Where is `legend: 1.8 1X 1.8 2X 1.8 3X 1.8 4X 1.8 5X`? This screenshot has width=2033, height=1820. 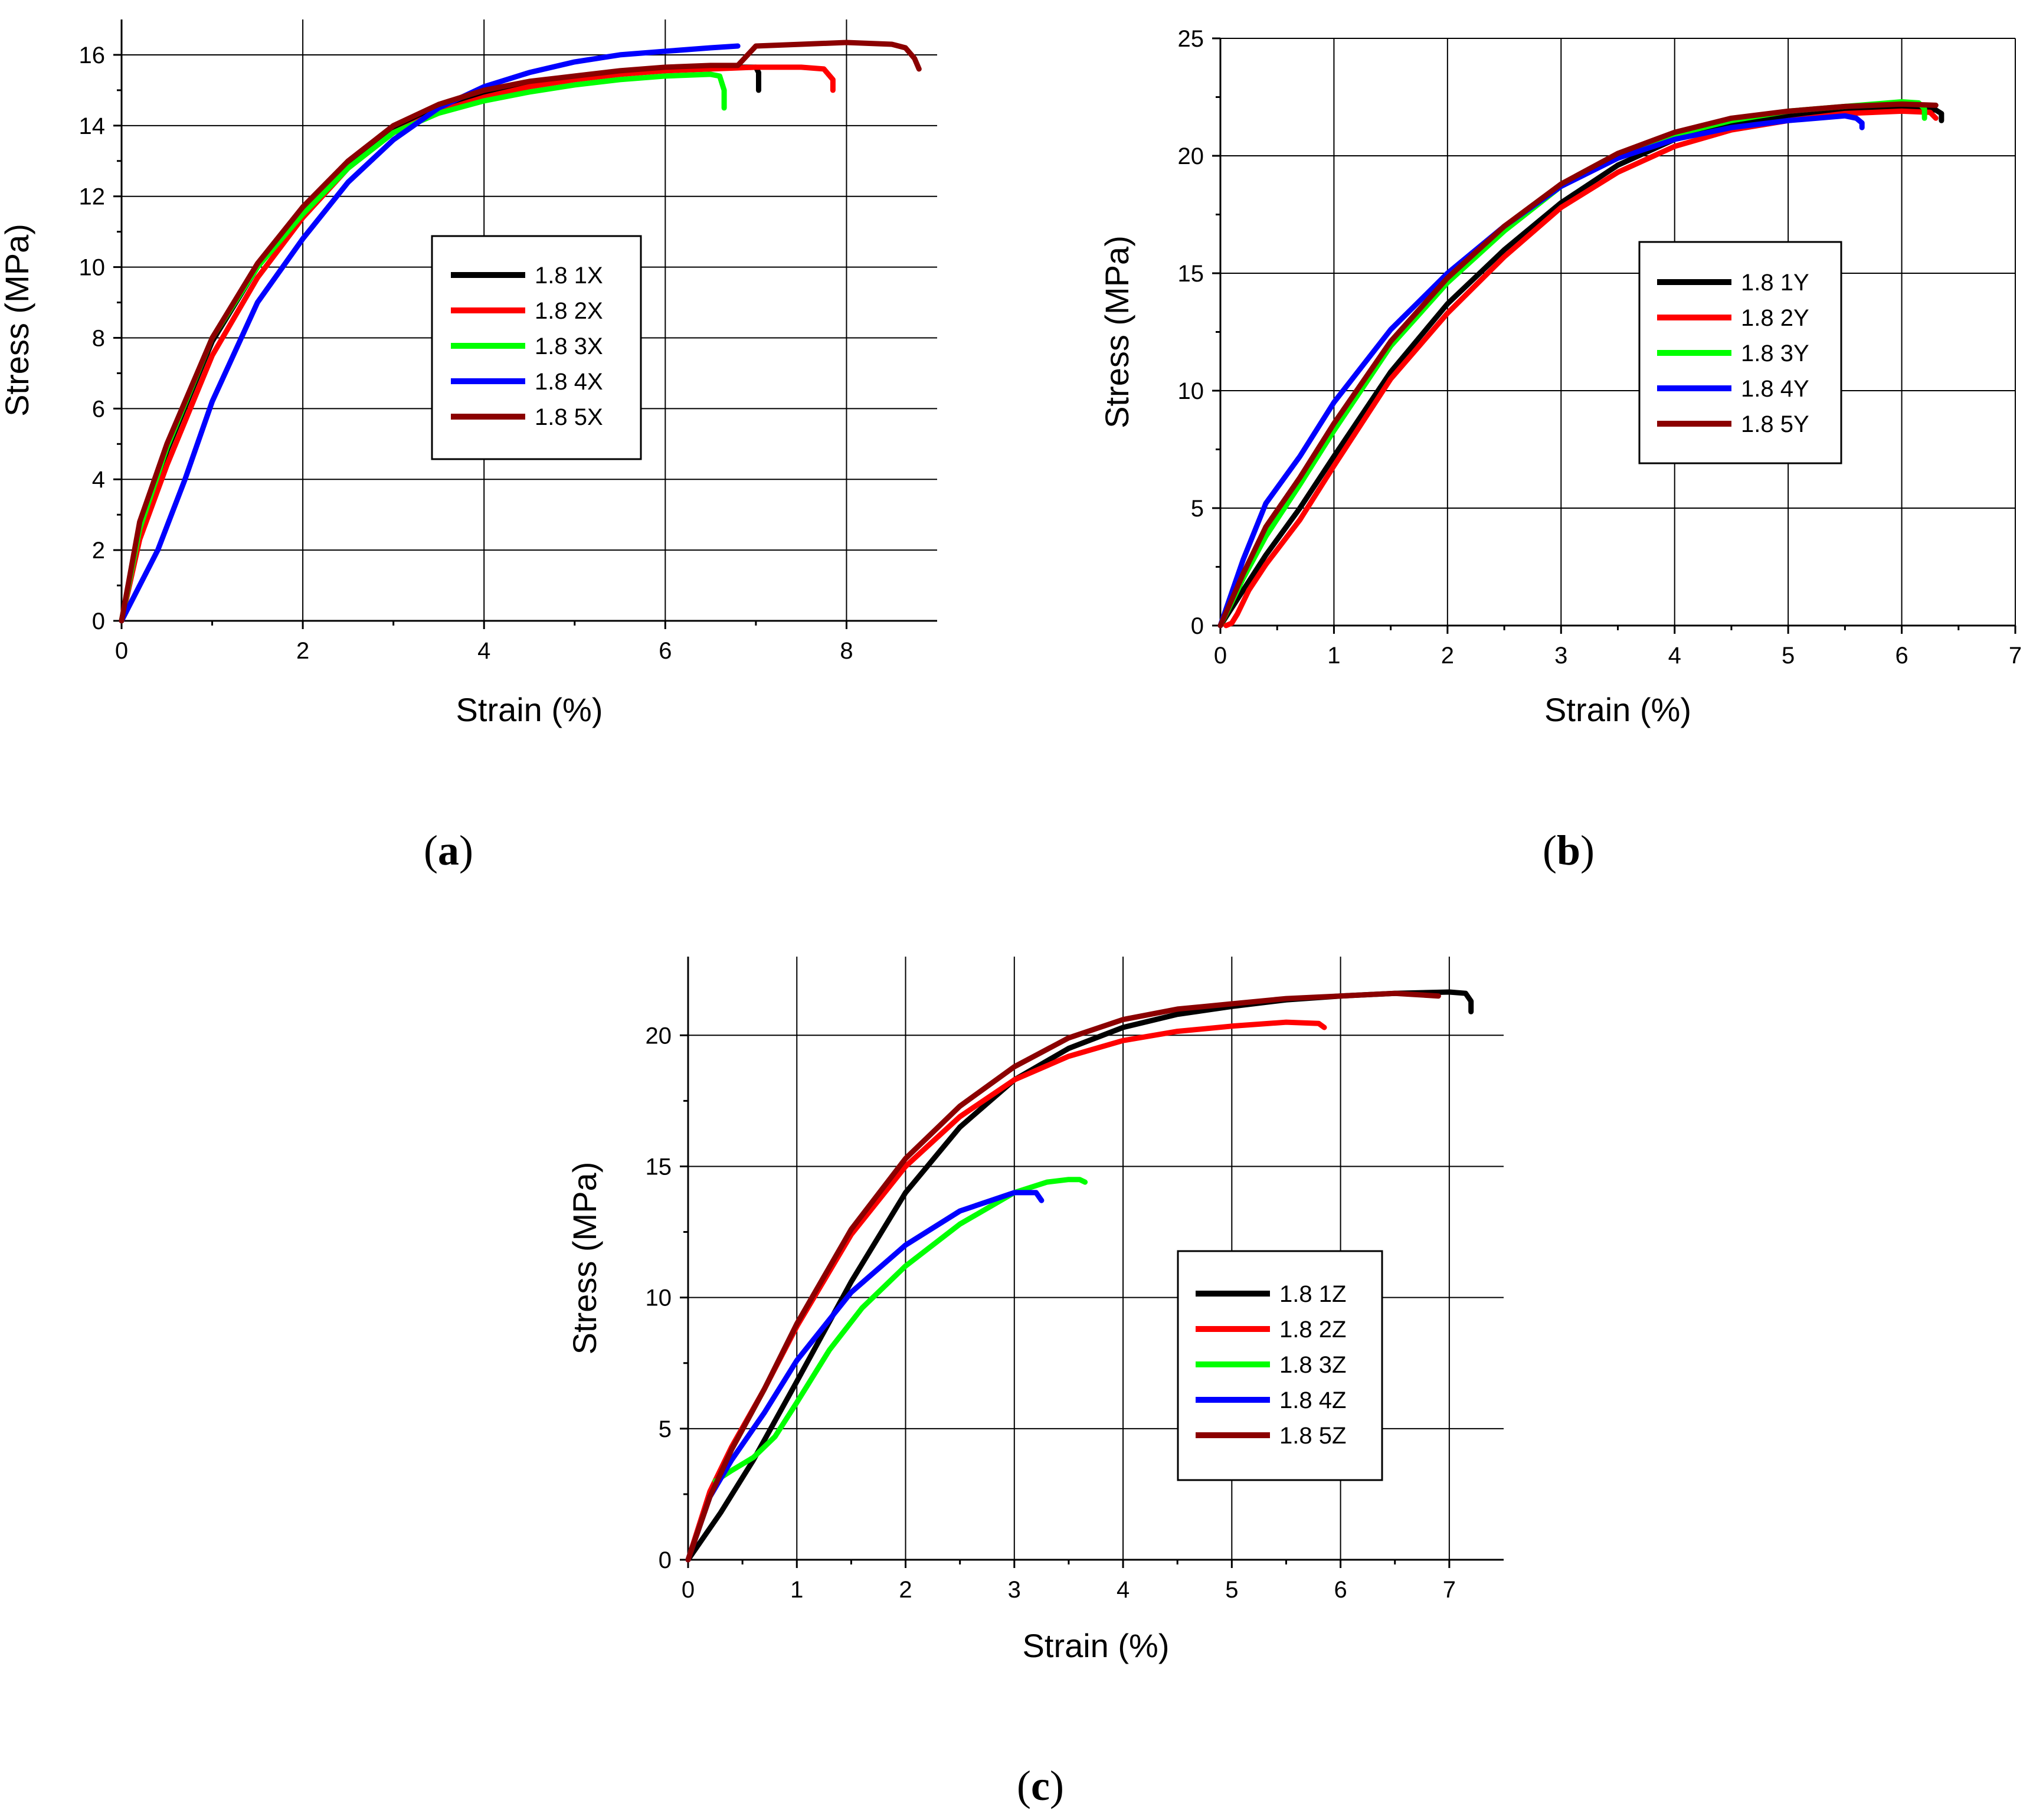
legend: 1.8 1X 1.8 2X 1.8 3X 1.8 4X 1.8 5X is located at coordinates (536, 348).